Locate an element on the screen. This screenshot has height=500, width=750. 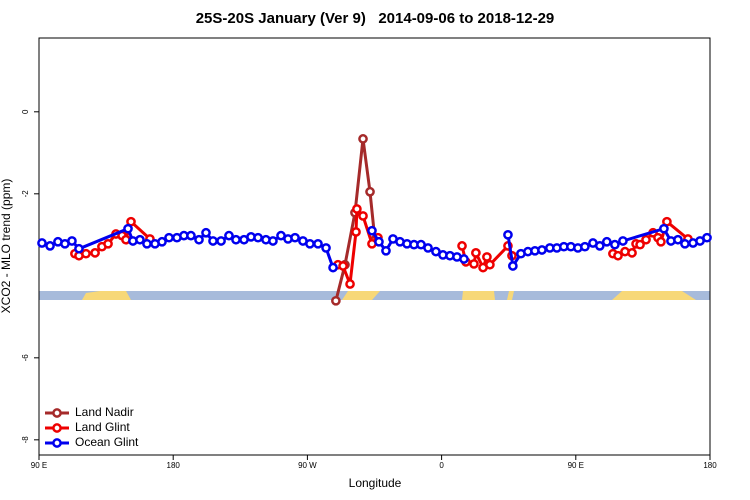
y-tick-label: 0 is located at coordinates (25, 111).